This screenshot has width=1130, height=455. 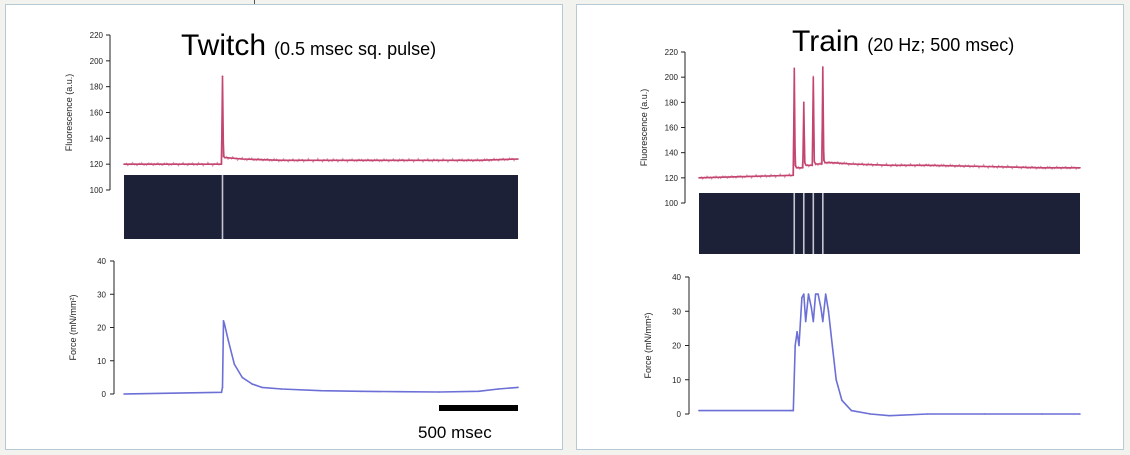 I want to click on twitch-force-ytick-label-1: 10, so click(x=101, y=361).